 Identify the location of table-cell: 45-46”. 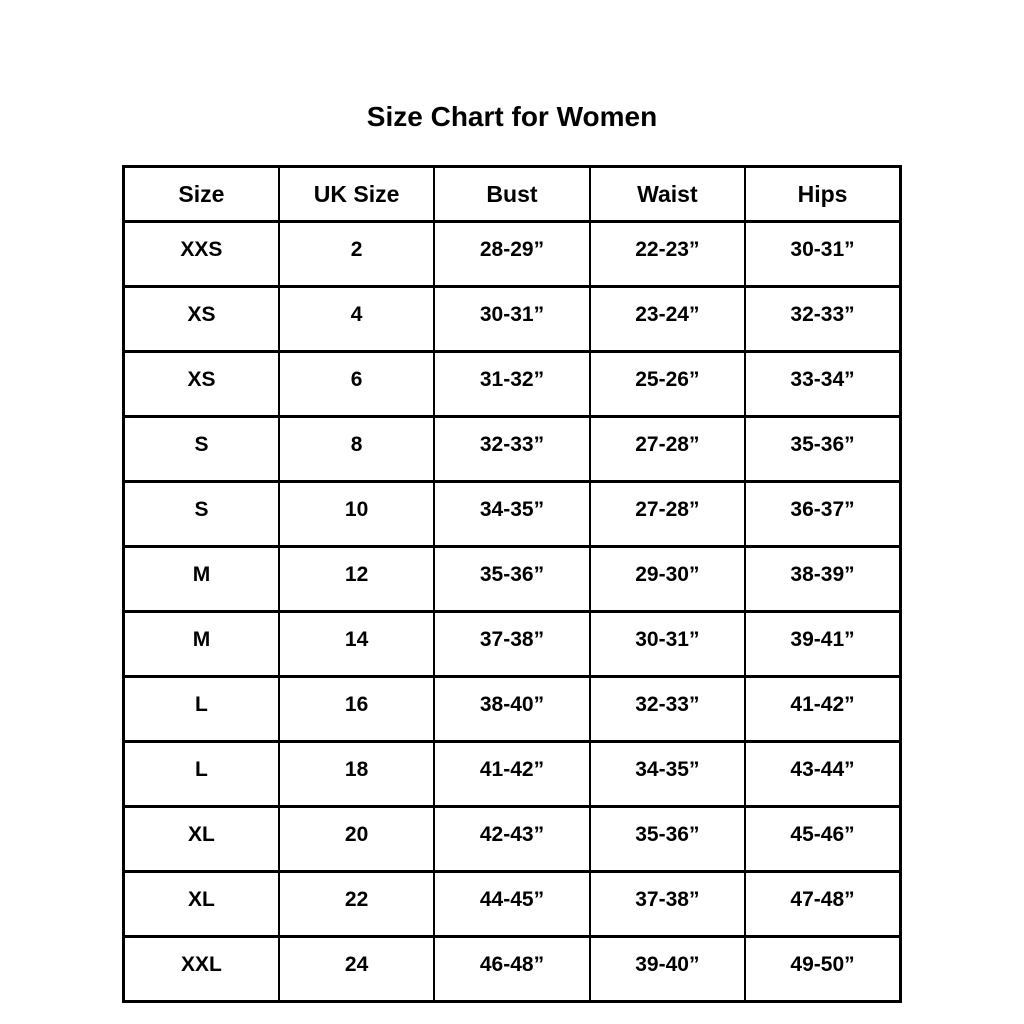
(823, 839).